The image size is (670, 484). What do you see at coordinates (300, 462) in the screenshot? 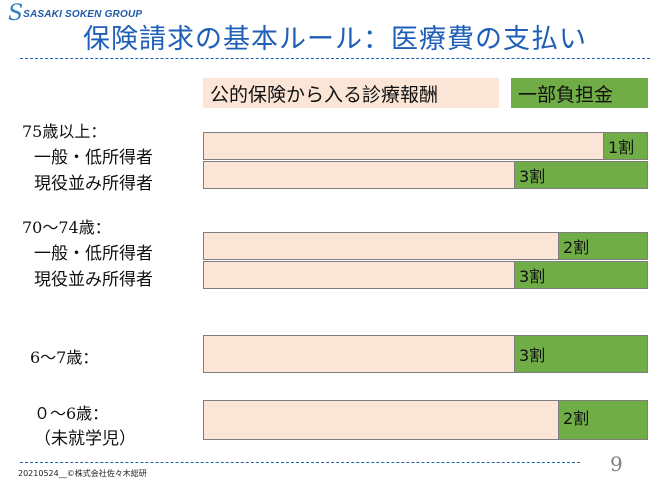
I see `footer-divider` at bounding box center [300, 462].